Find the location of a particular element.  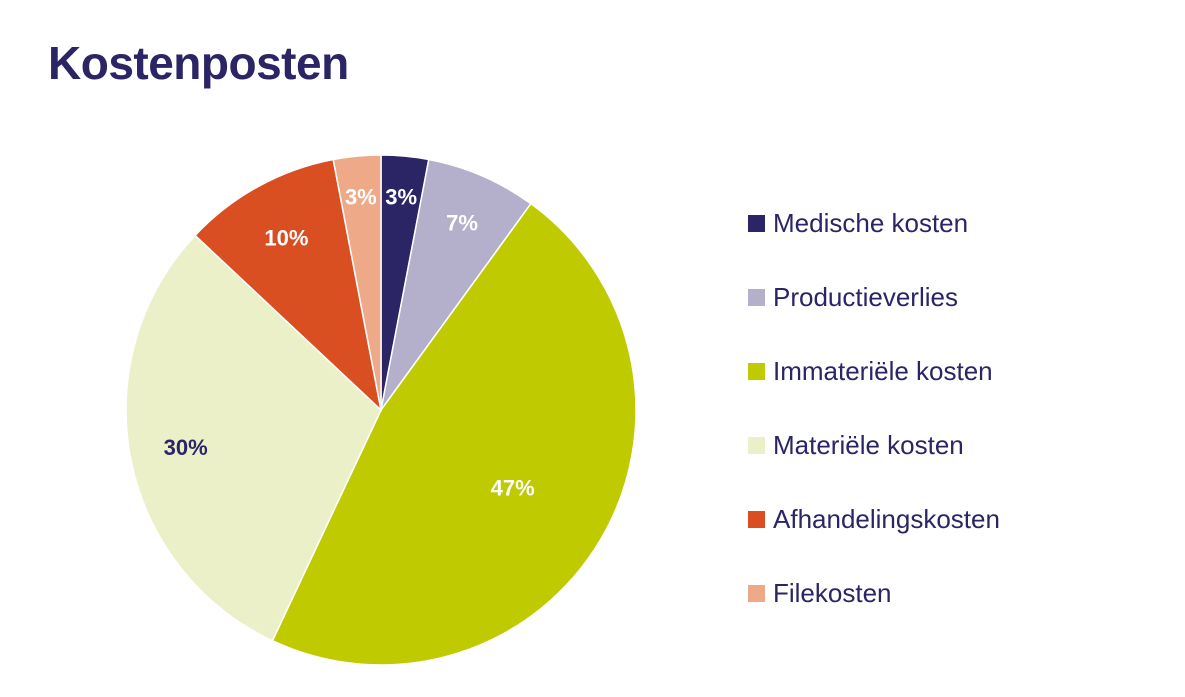

legend-label: Filekosten is located at coordinates (832, 592).